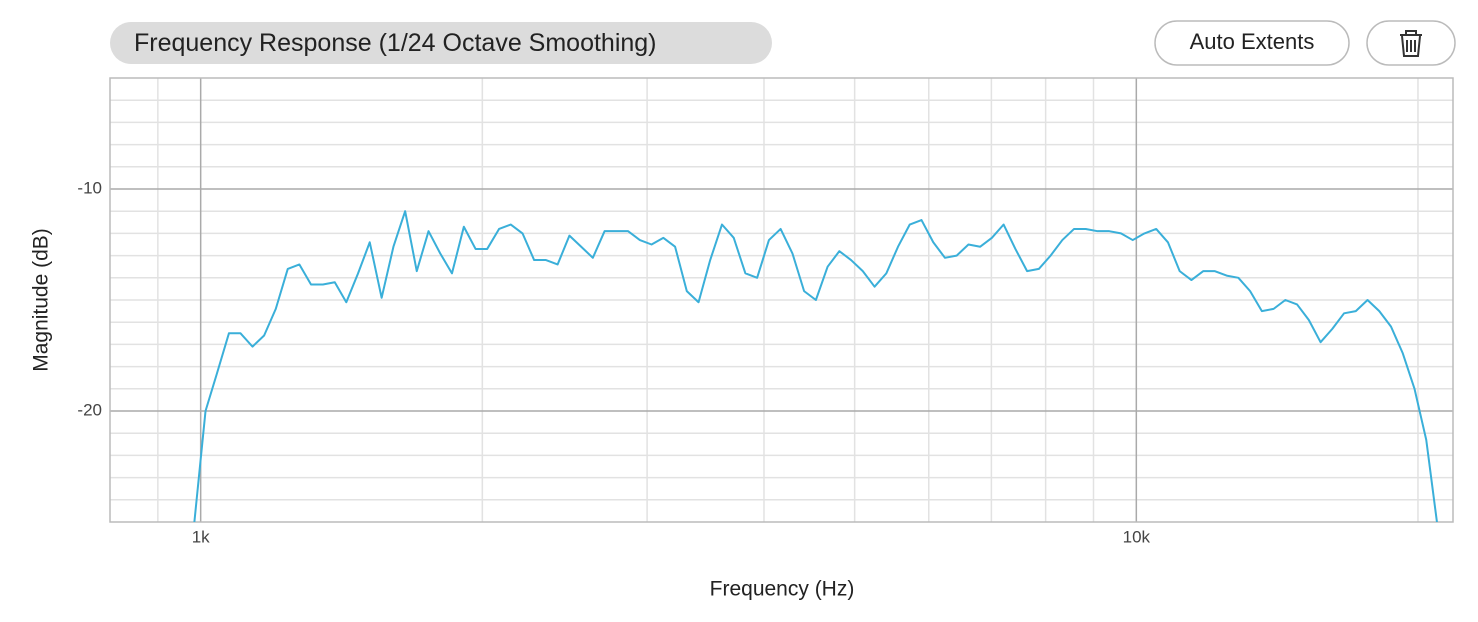 The height and width of the screenshot is (622, 1478). I want to click on title-sub: (1/24 Octave Smoothing), so click(518, 43).